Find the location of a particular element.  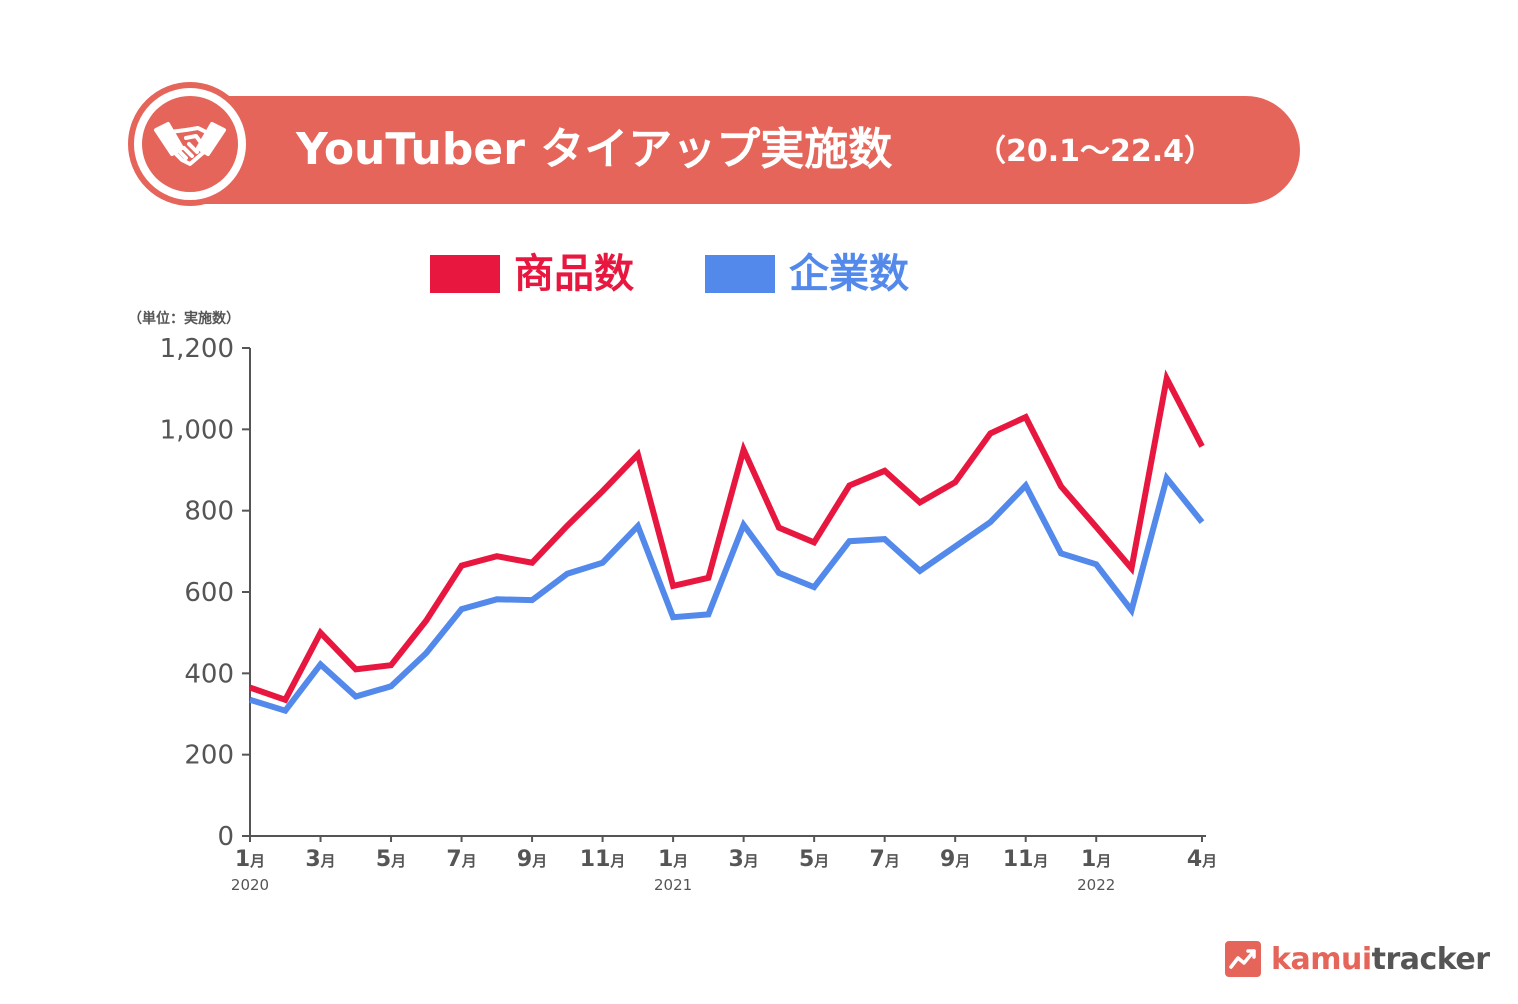

x-year-label: 2020 is located at coordinates (250, 885).